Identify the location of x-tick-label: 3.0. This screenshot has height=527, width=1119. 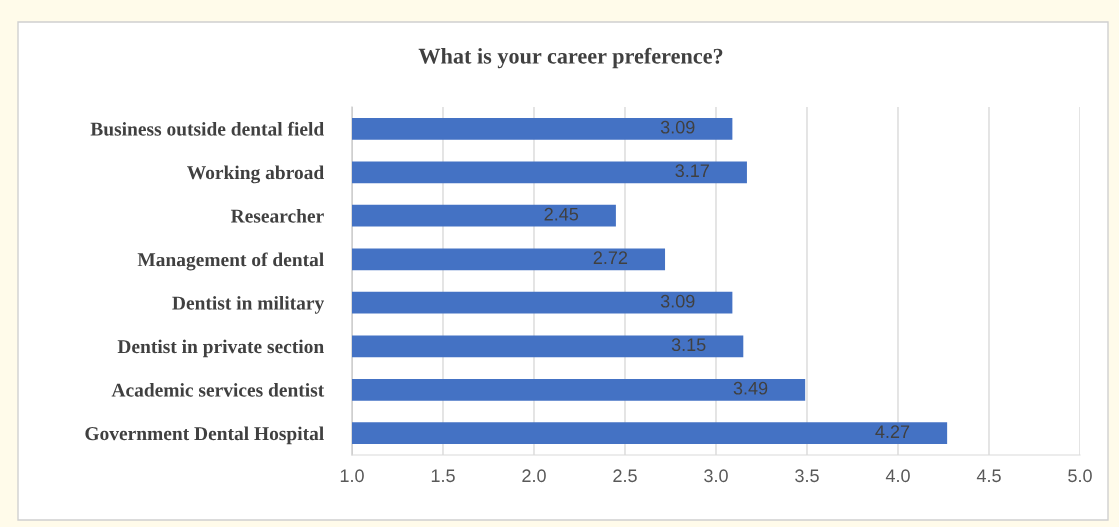
(716, 476).